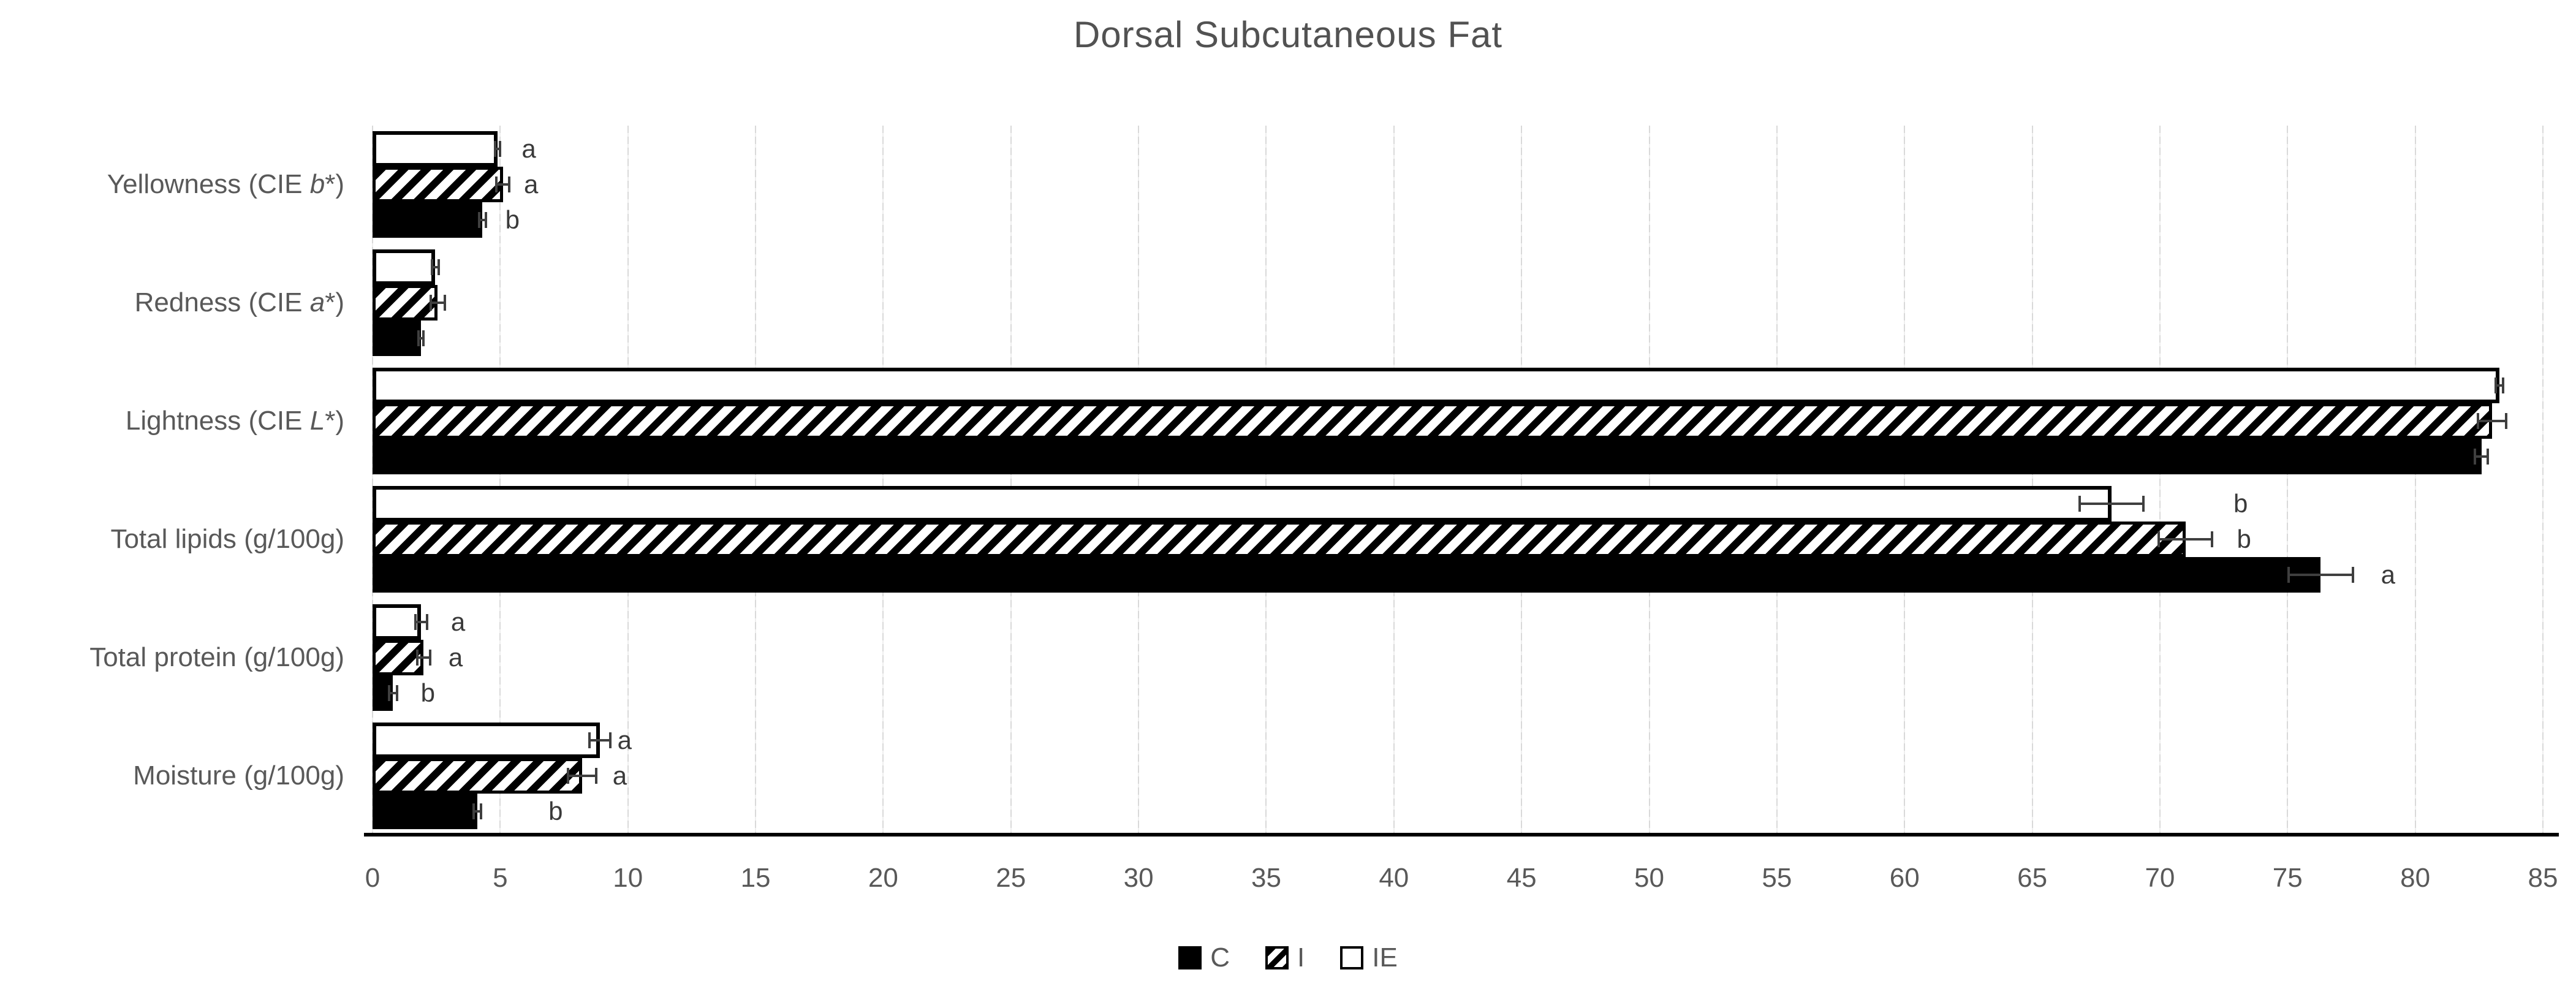  Describe the element at coordinates (1427, 457) in the screenshot. I see `bar-C-cat2` at that location.